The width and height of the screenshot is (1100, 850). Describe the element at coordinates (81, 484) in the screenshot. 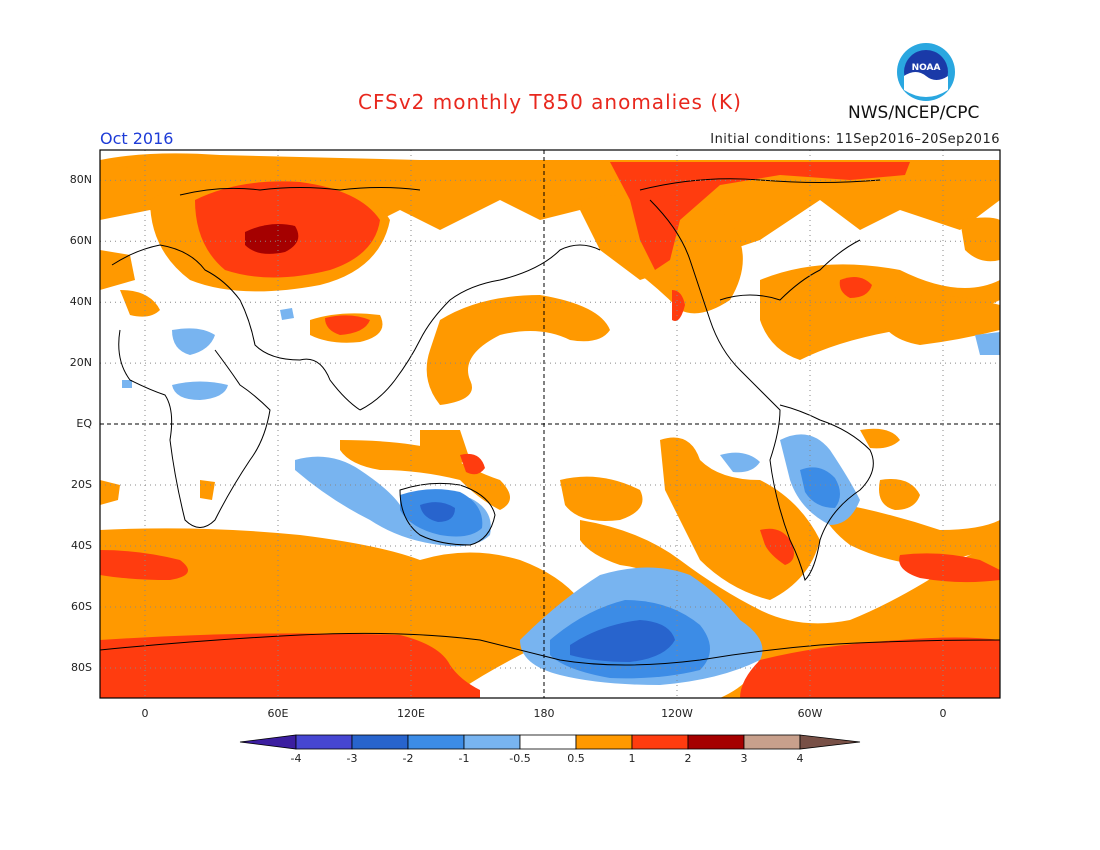

I see `lat-label: 20S` at that location.